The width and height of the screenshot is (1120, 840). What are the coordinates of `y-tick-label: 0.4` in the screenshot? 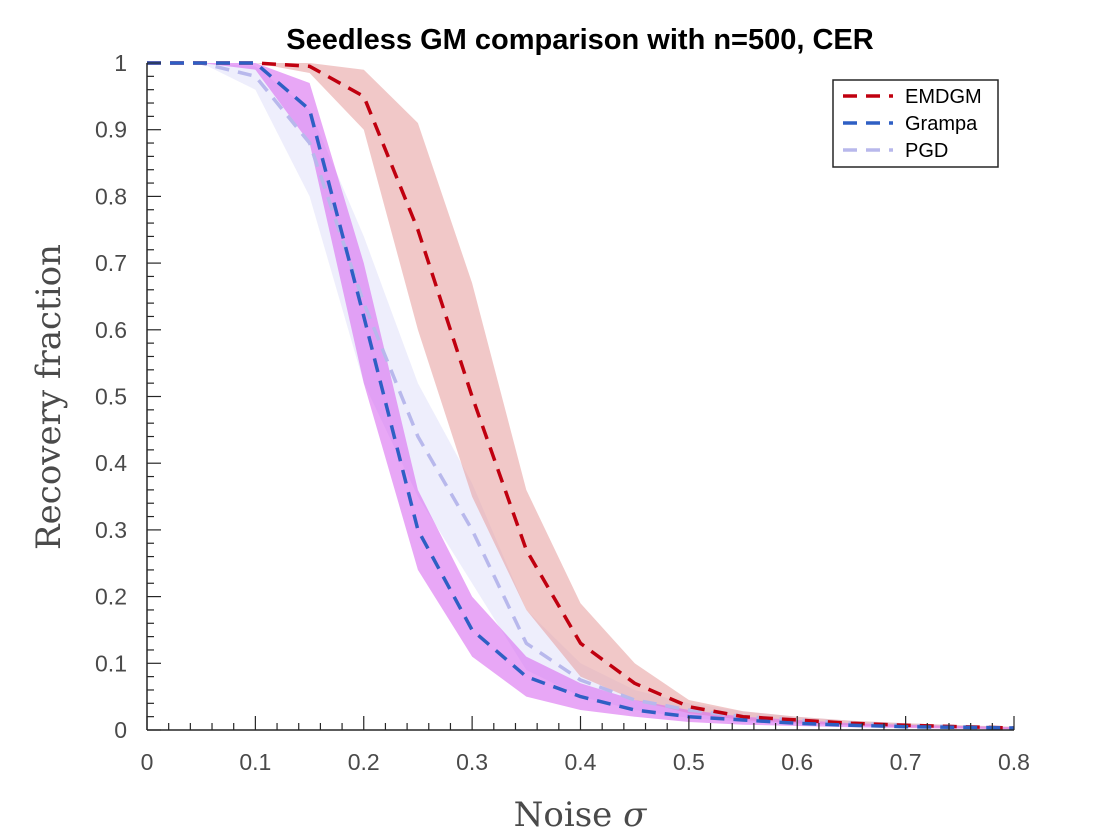 It's located at (111, 463).